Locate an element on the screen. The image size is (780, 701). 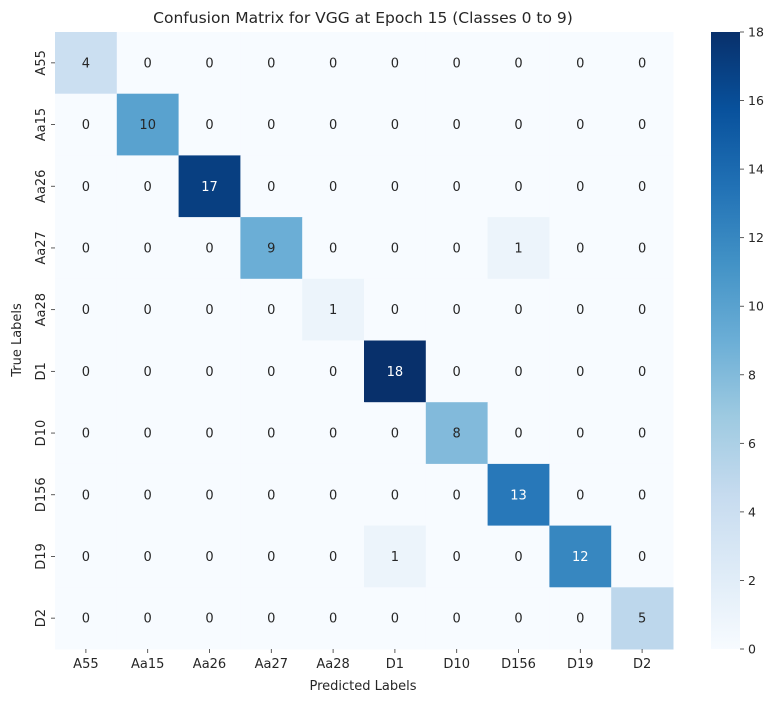
cell-value-label: 9 is located at coordinates (271, 248).